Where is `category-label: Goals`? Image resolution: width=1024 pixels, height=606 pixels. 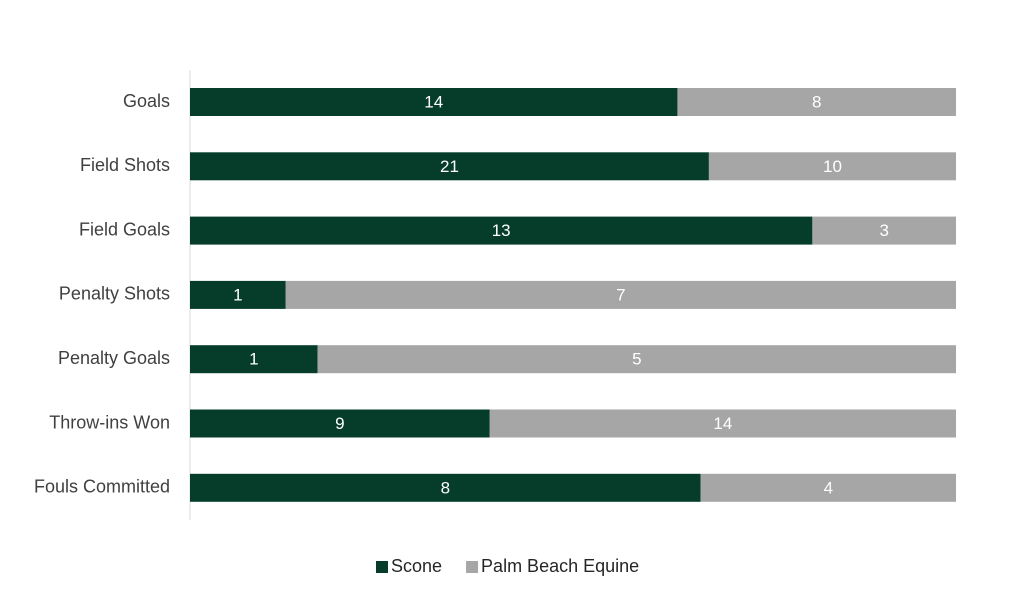
category-label: Goals is located at coordinates (146, 101).